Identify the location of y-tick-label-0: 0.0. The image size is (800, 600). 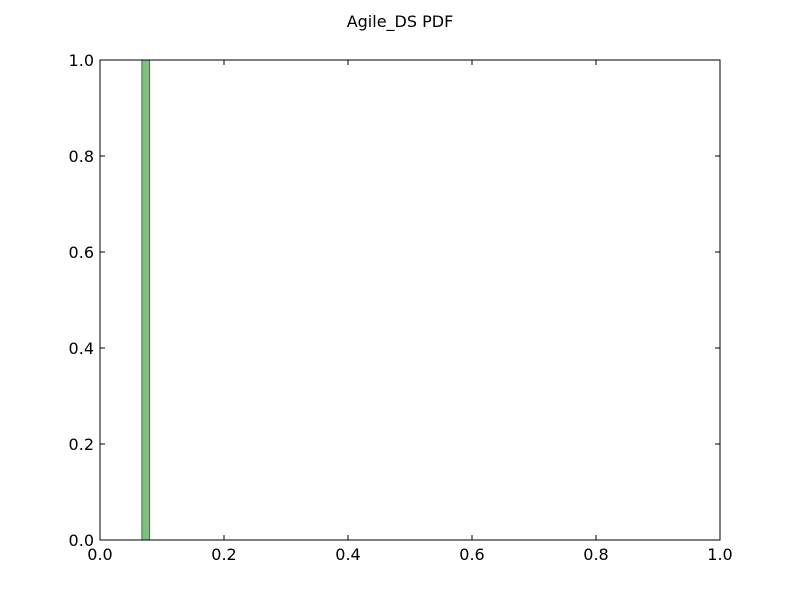
(81, 540).